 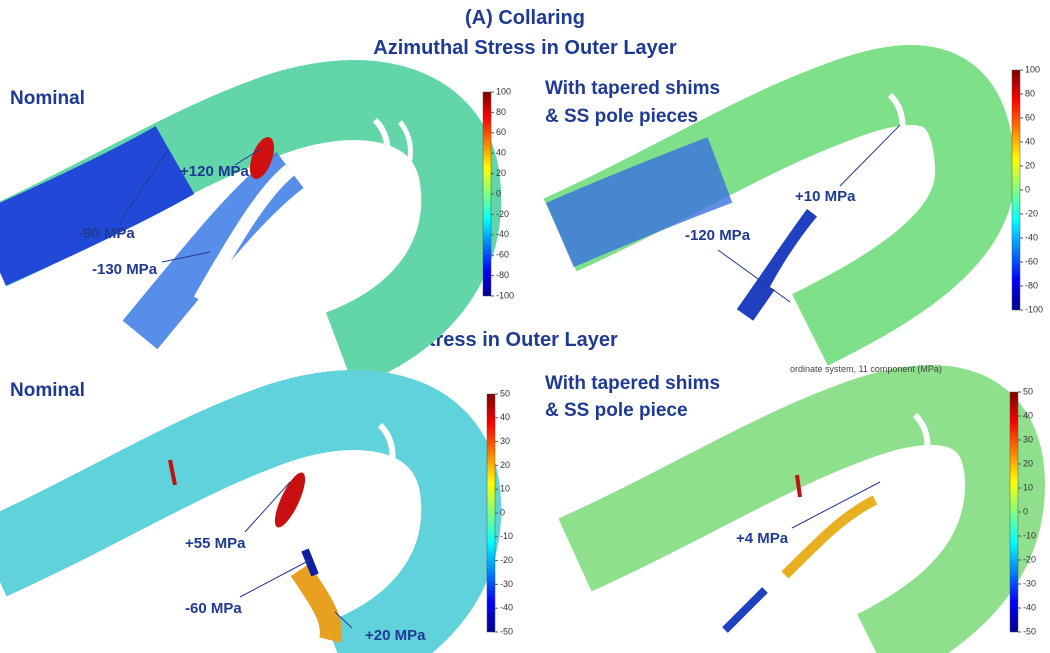 What do you see at coordinates (825, 196) in the screenshot?
I see `annotation: +10 MPa` at bounding box center [825, 196].